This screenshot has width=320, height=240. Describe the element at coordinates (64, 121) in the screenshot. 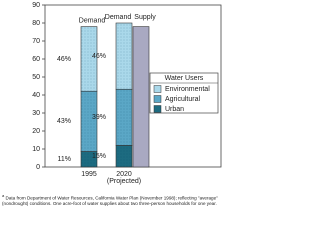

I see `share-label: 43%` at that location.